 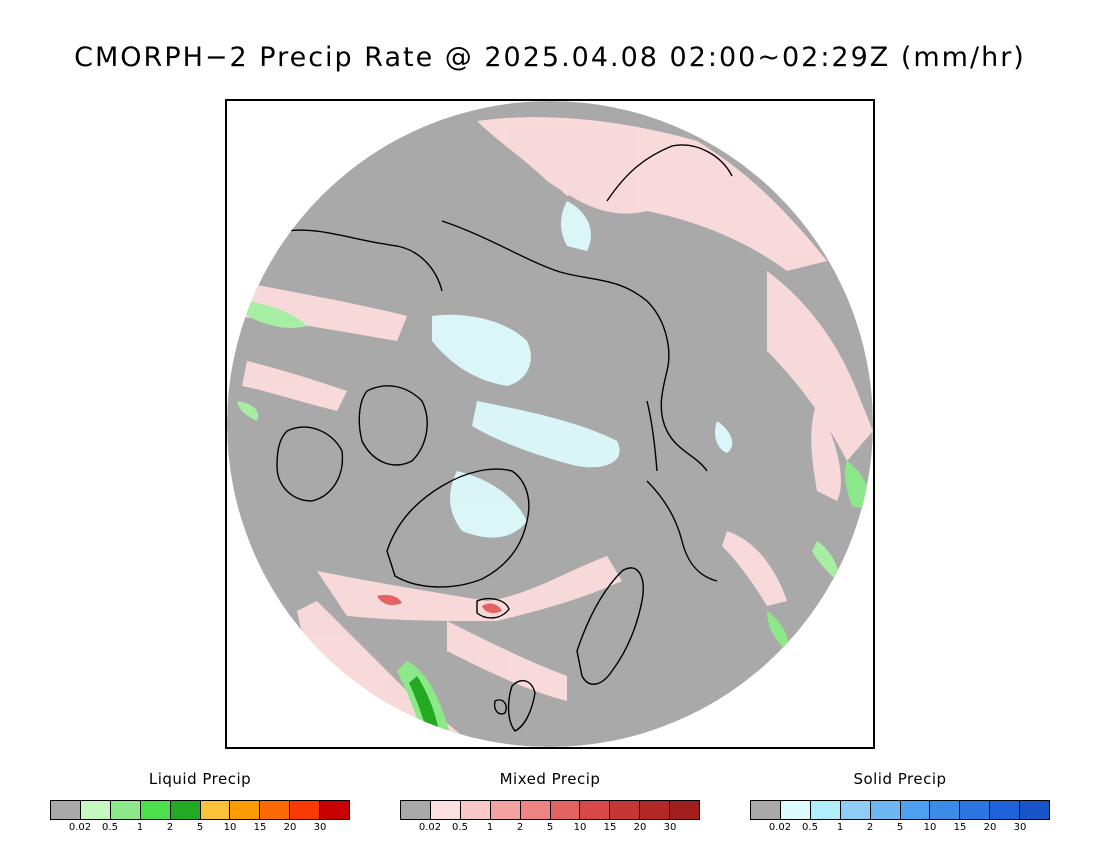 I want to click on canadian-archipelago, so click(x=393, y=425).